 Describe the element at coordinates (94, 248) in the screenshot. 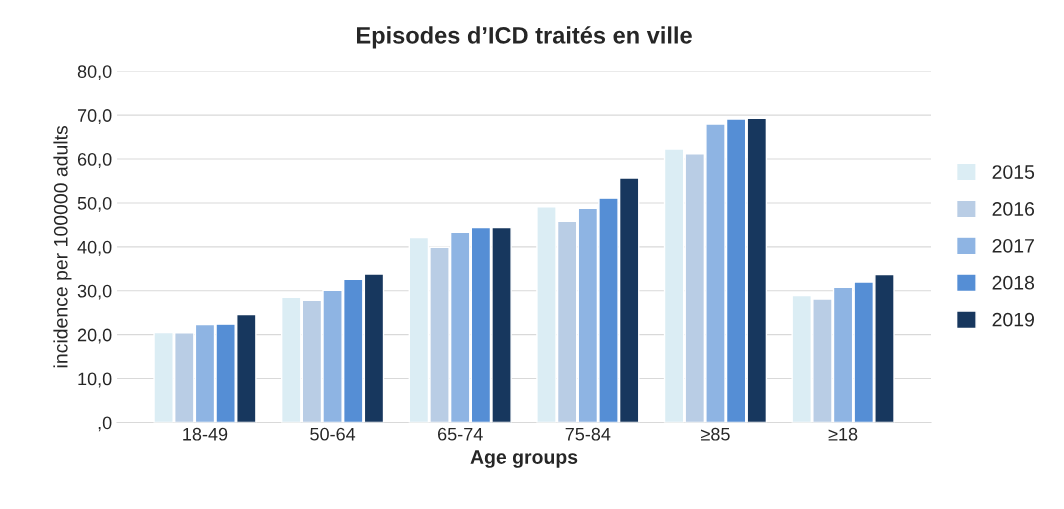

I see `y-tick-label: 40,0` at that location.